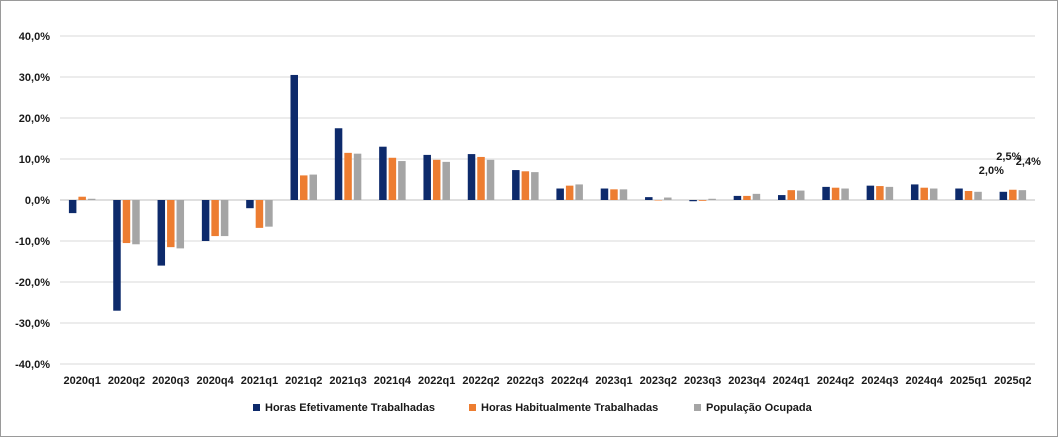  Describe the element at coordinates (82, 381) in the screenshot. I see `x-tick-label: 2020q1` at that location.